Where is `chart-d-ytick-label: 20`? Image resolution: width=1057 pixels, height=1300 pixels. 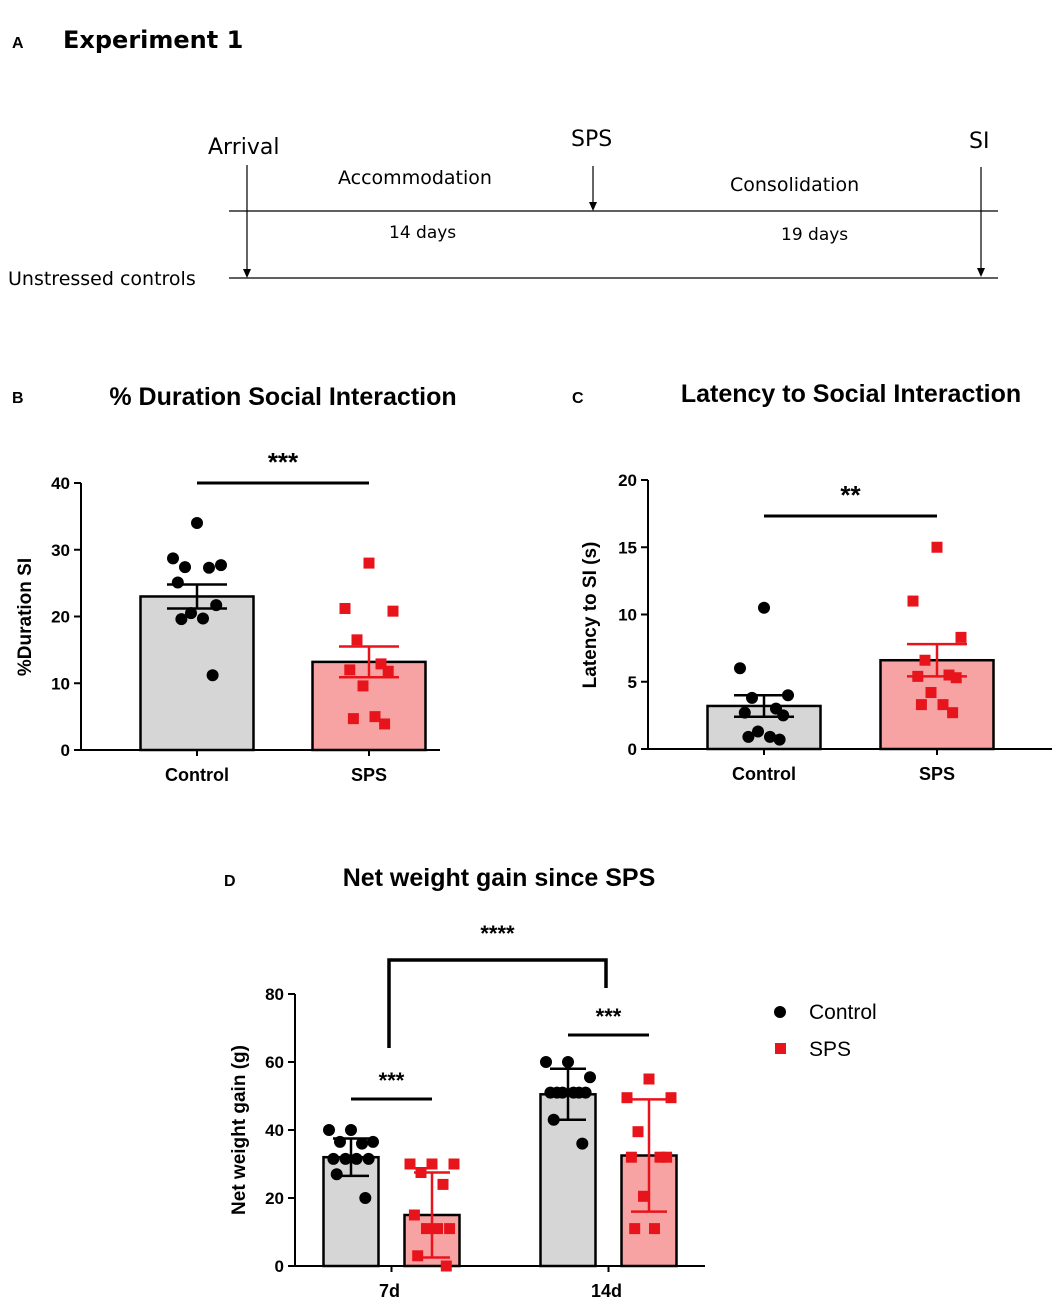
chart-d-ytick-label: 20 is located at coordinates (274, 1198).